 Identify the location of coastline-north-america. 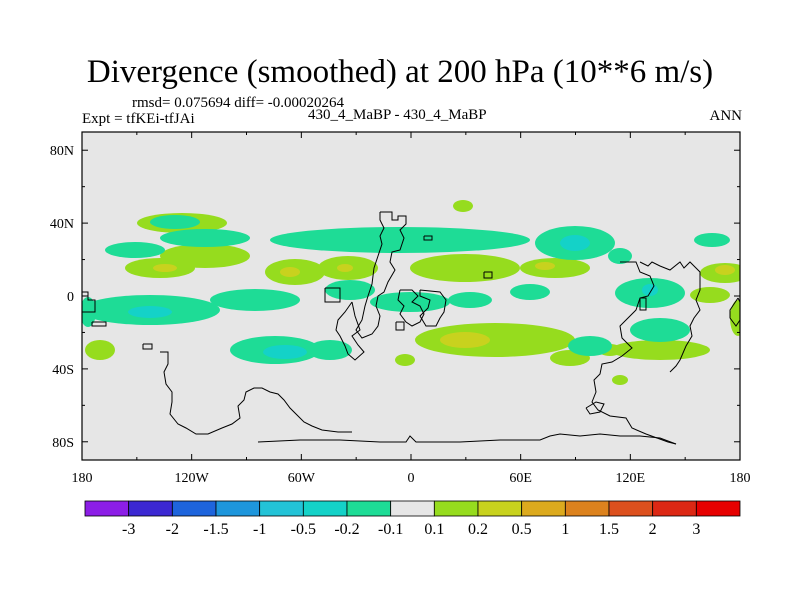
(670, 317).